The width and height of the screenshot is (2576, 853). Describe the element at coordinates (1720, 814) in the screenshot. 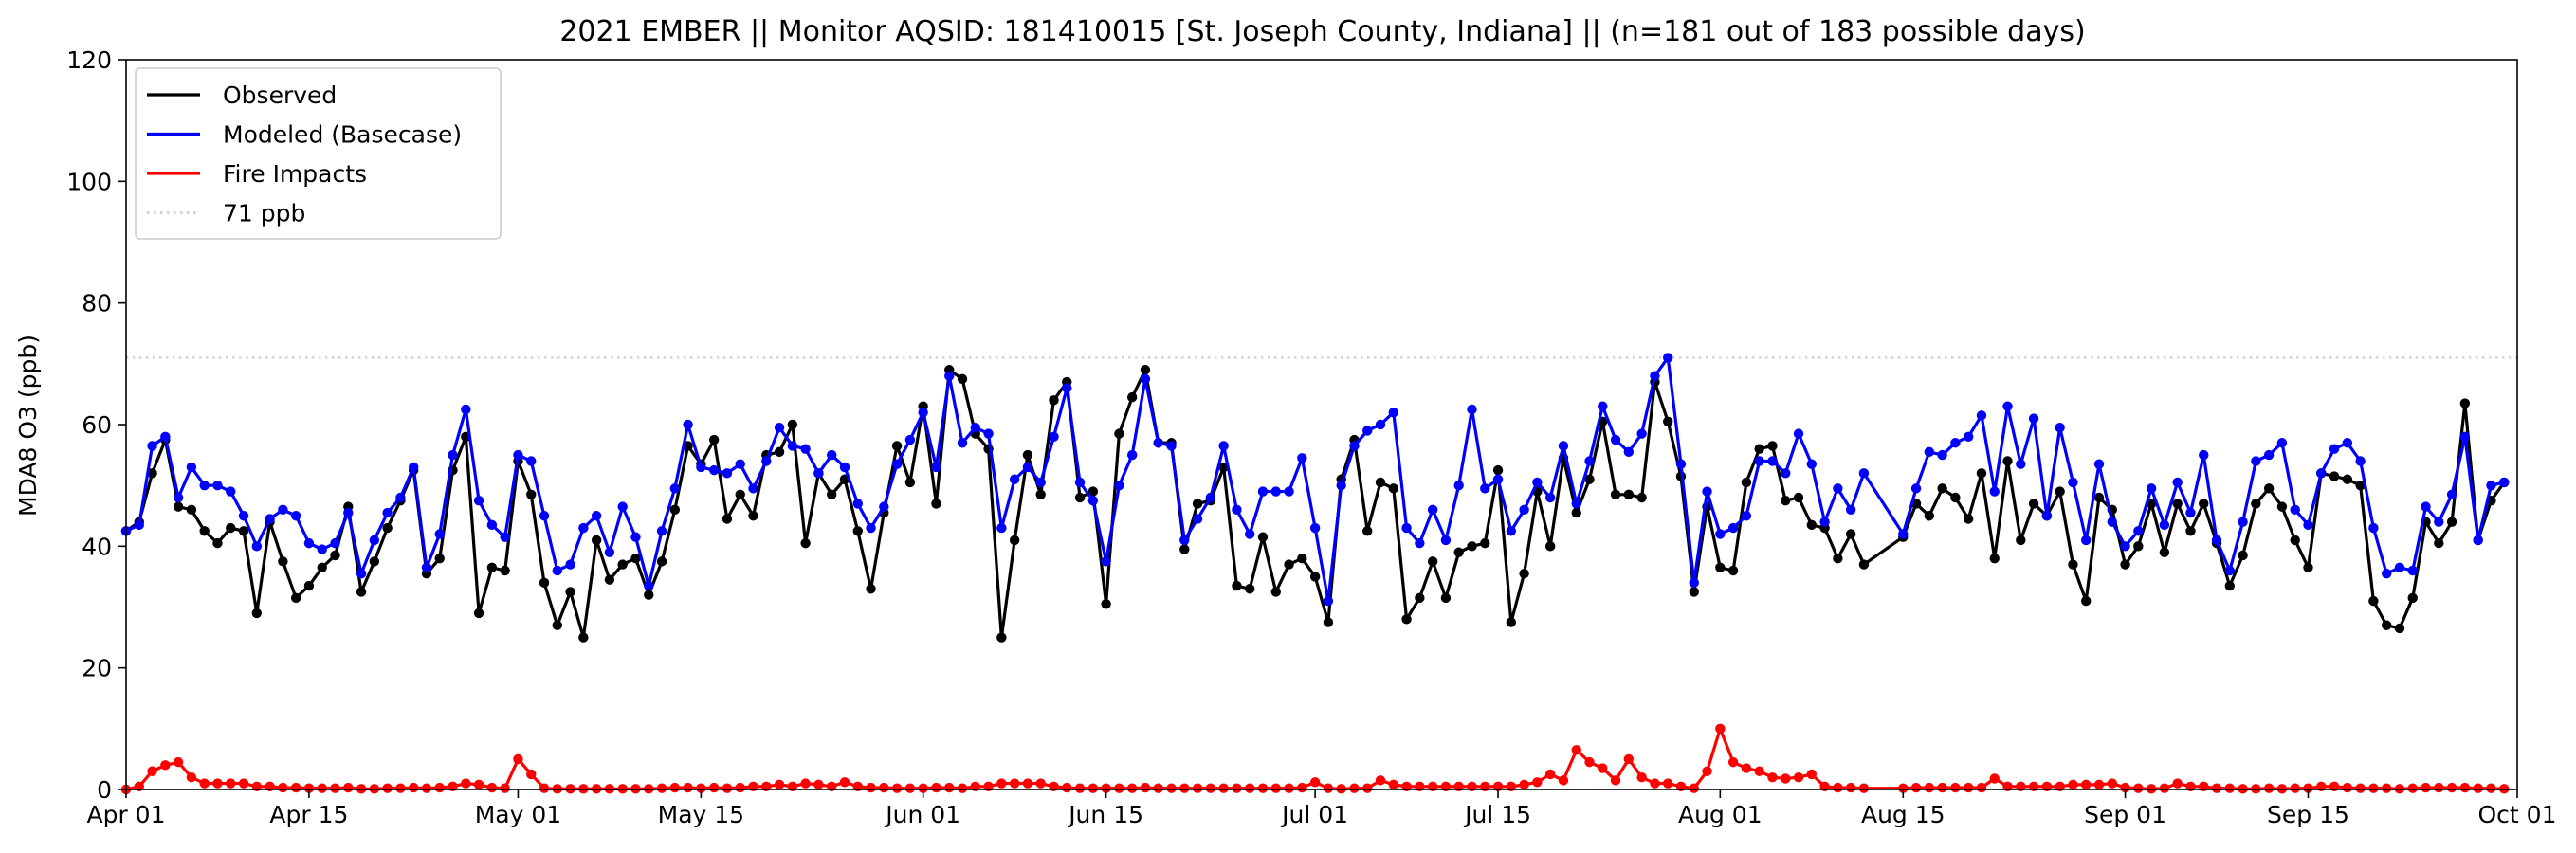

I see `x-tick-label: Aug 01` at that location.